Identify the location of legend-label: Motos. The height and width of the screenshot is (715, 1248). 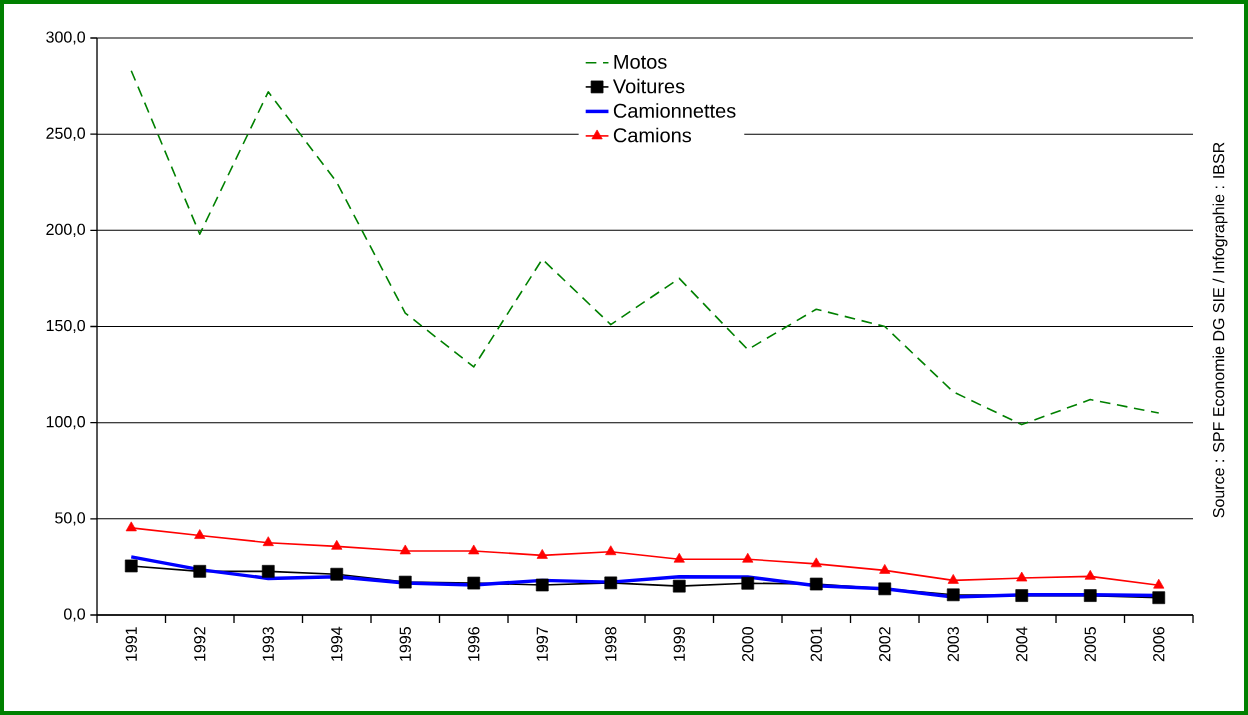
(640, 61).